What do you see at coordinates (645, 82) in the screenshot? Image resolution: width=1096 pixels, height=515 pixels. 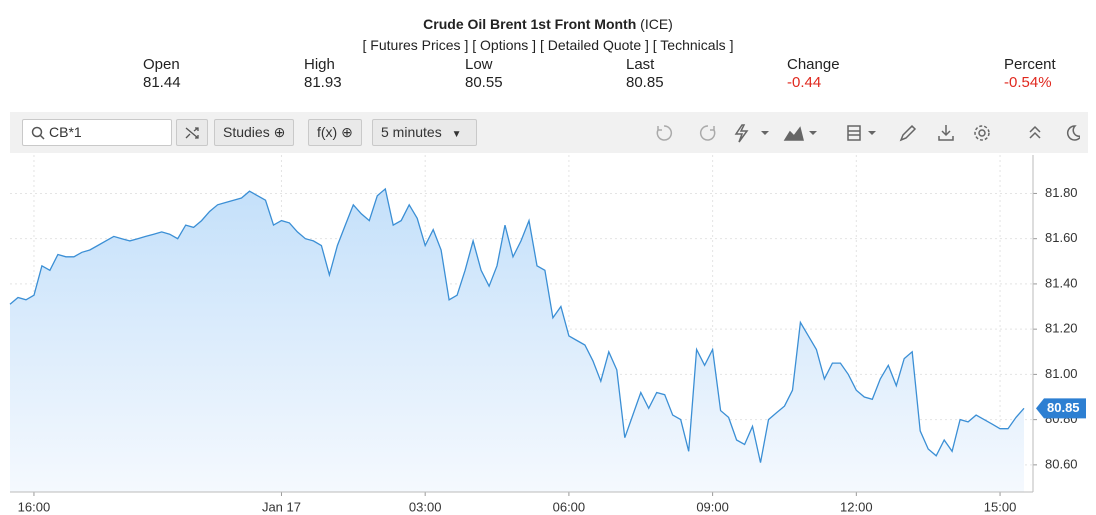 I see `quote-value: 80.85` at bounding box center [645, 82].